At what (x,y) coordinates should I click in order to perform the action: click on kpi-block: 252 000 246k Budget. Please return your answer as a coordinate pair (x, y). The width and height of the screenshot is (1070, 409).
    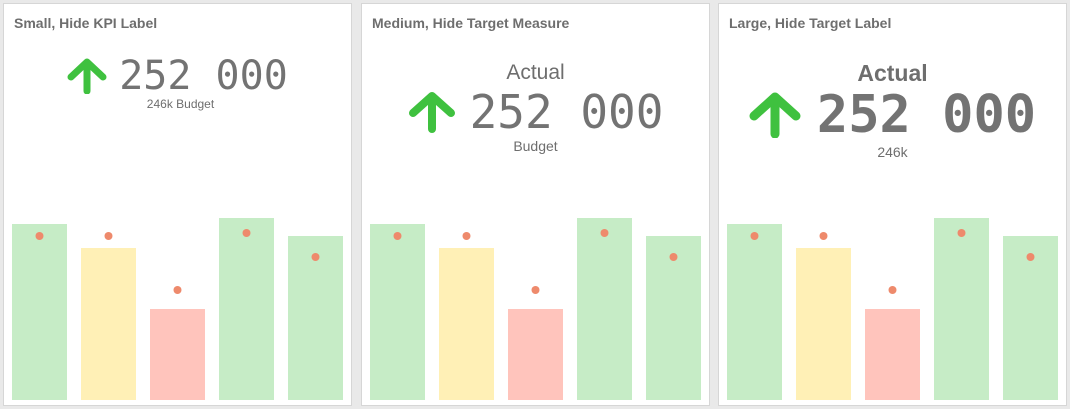
    Looking at the image, I should click on (177, 83).